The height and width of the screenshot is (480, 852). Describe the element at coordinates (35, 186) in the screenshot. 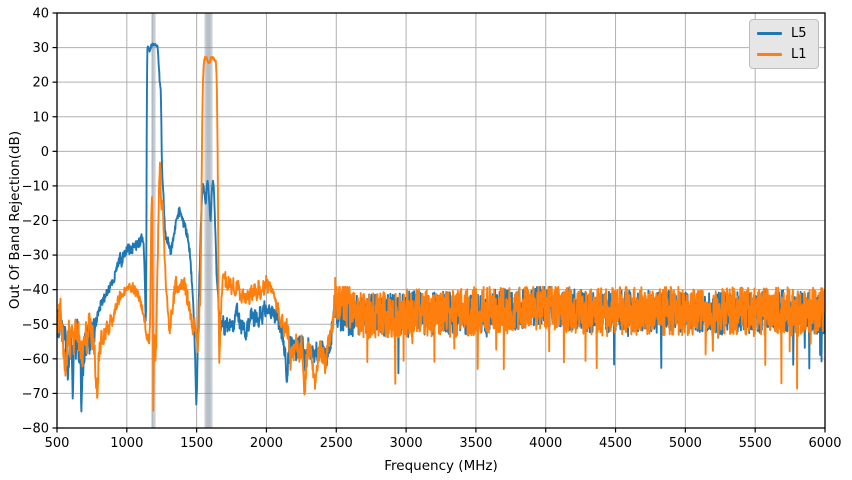

I see `y-tick-label: −10` at that location.